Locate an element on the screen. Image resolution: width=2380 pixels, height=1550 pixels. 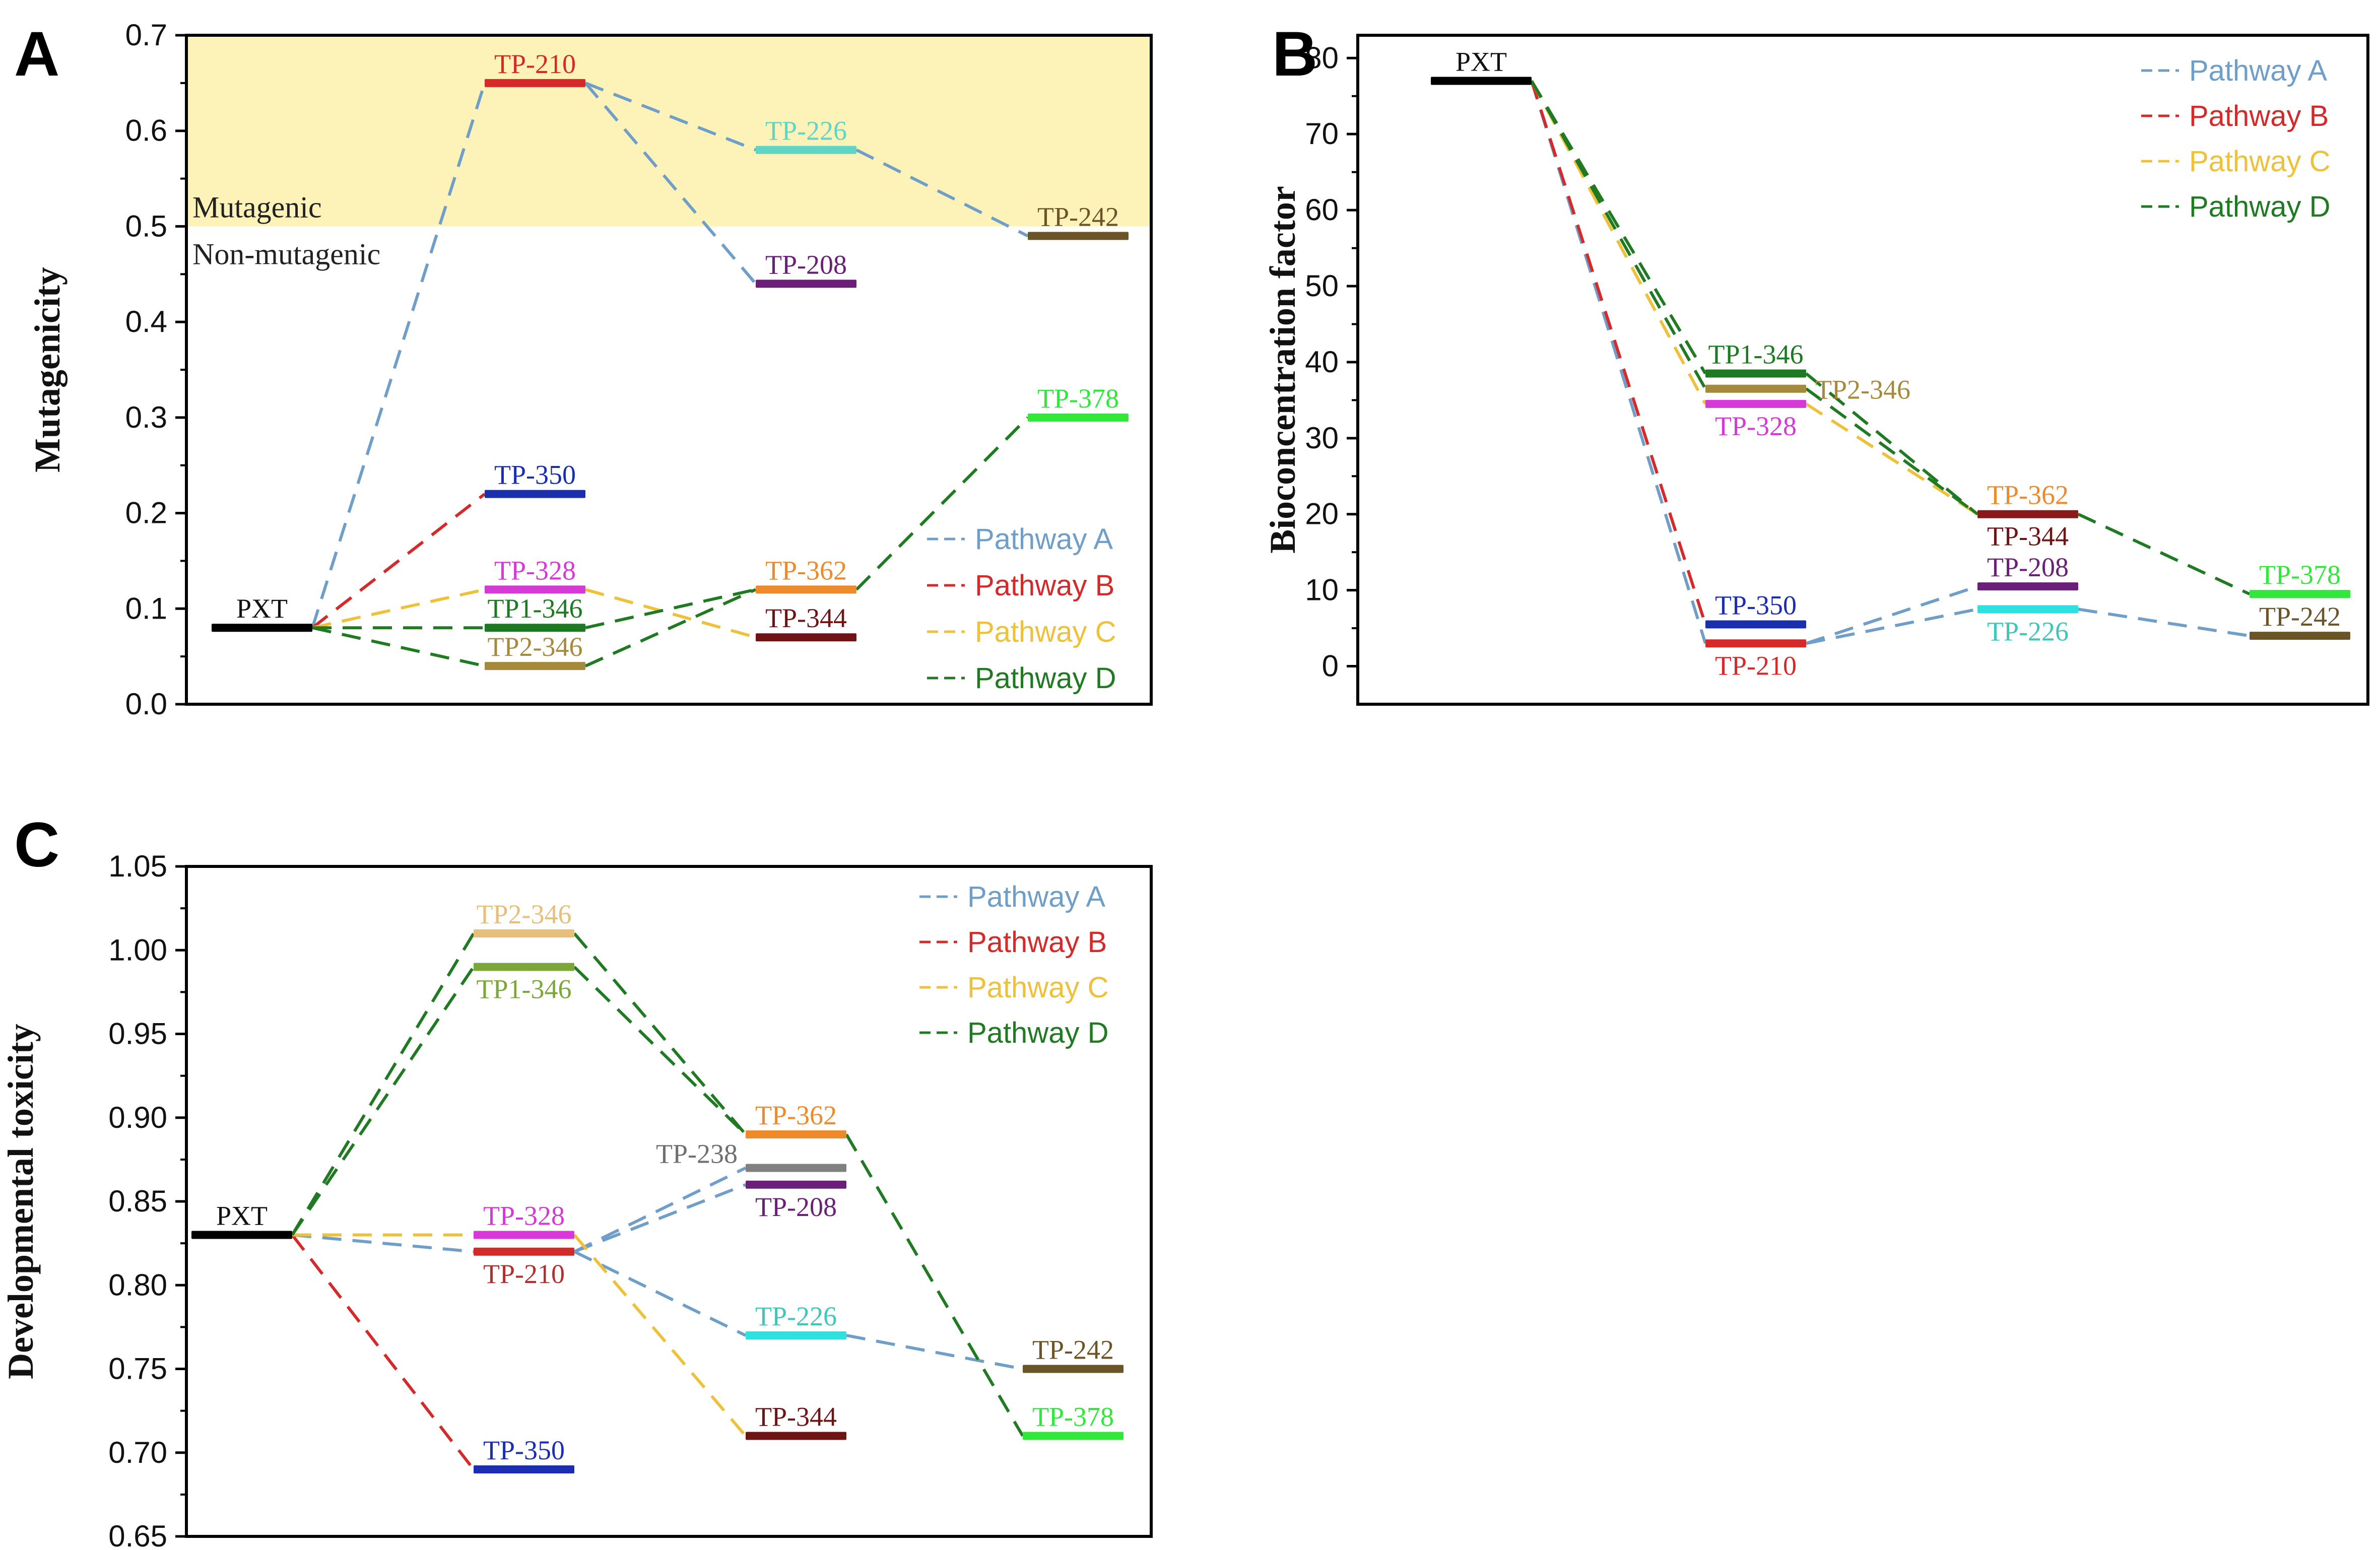
y-tick-label: 0.6 is located at coordinates (146, 131).